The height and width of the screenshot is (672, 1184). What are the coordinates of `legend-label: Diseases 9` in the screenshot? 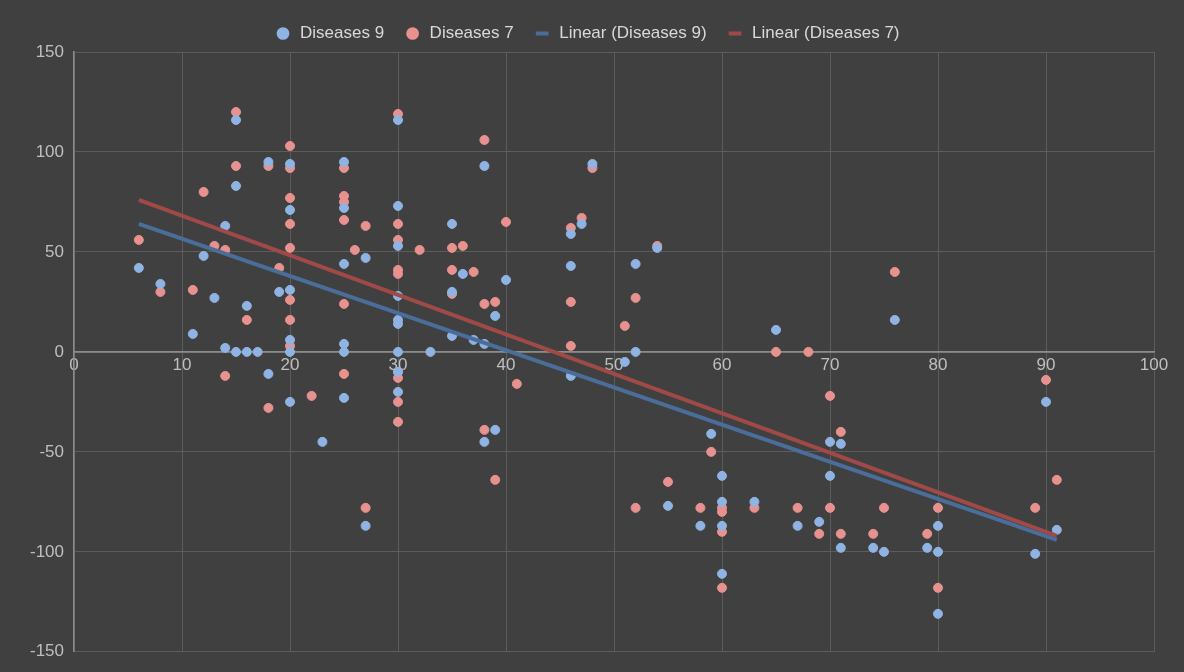 It's located at (342, 33).